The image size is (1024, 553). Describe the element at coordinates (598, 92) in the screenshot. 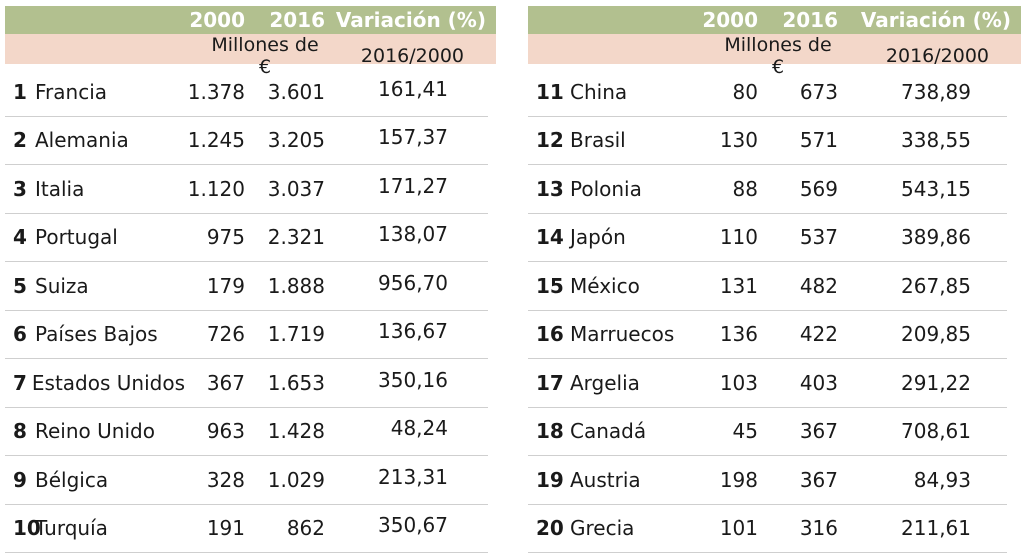

I see `country-name: China` at that location.